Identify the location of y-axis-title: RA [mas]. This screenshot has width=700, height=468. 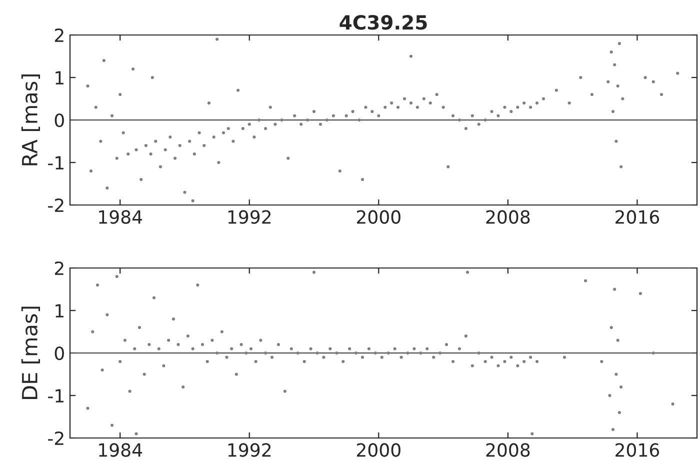
(30, 120).